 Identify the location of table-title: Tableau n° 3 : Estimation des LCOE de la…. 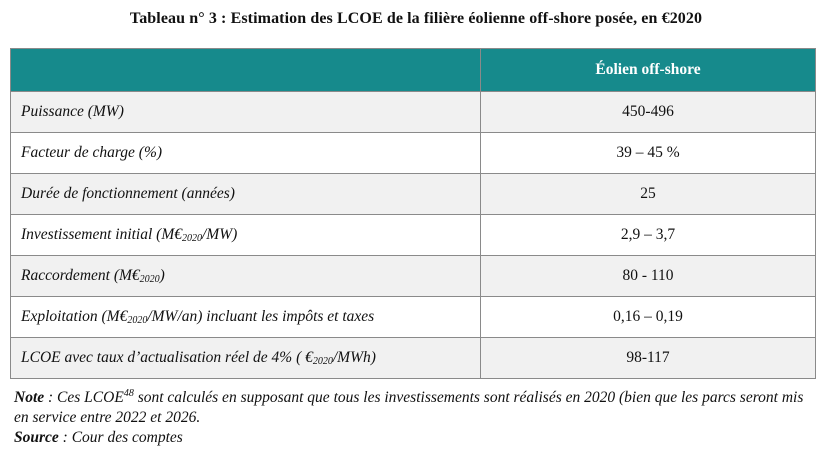
(416, 18).